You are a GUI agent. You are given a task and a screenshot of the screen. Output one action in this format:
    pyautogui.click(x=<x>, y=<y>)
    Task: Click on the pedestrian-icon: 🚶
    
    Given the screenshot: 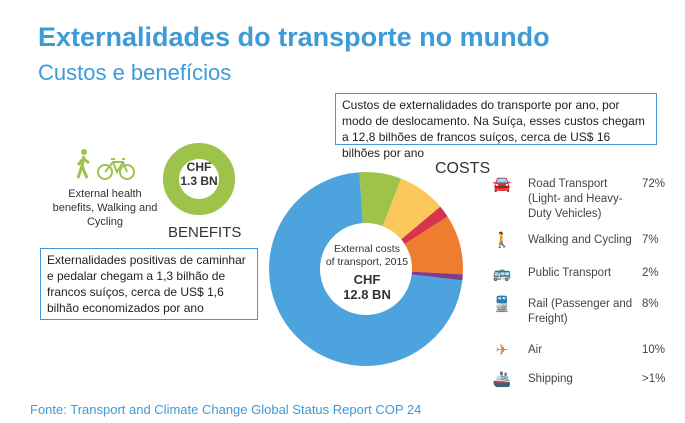 What is the action you would take?
    pyautogui.click(x=502, y=240)
    